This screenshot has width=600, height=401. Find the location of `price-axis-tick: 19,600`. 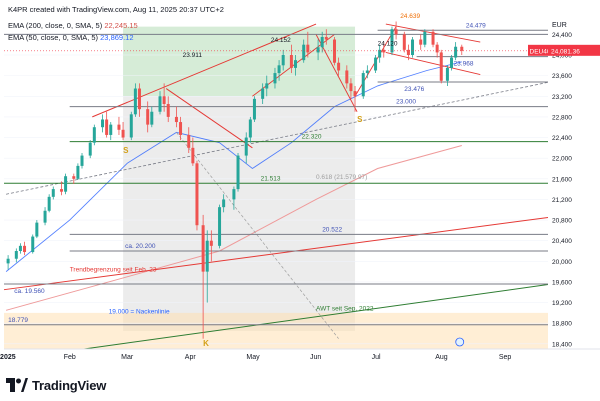

price-axis-tick: 19,600 is located at coordinates (562, 282).